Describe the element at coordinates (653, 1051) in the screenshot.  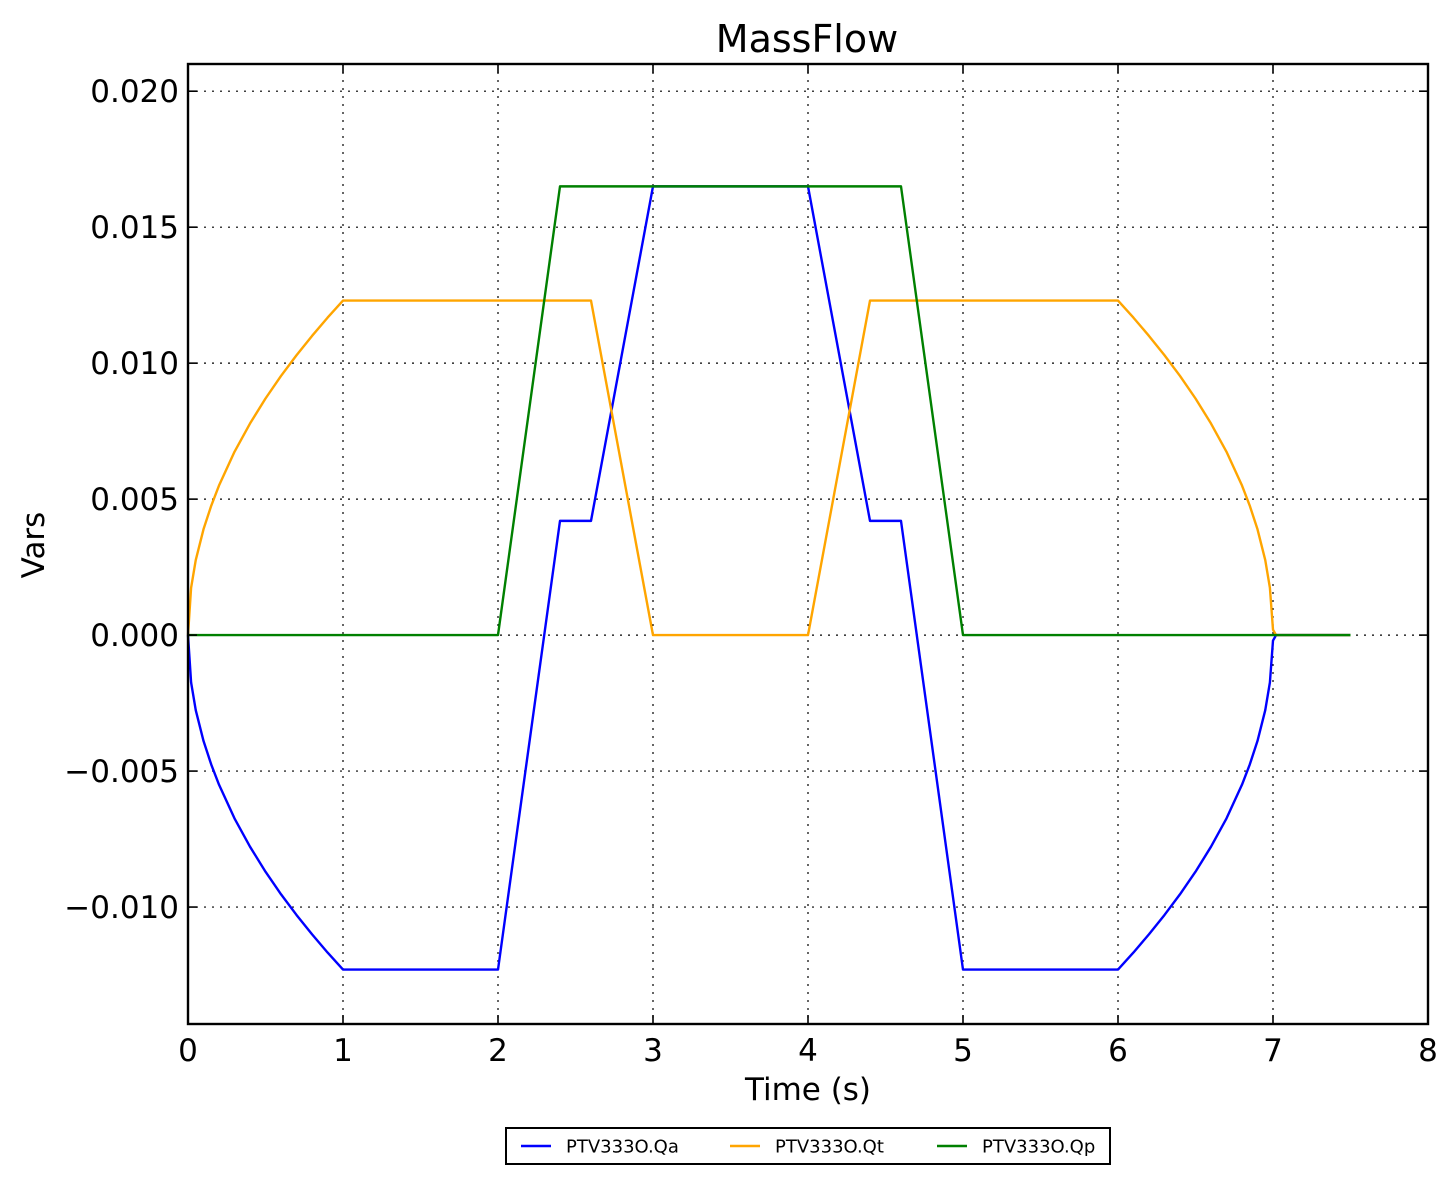
I see `x-tick-label: 3` at that location.